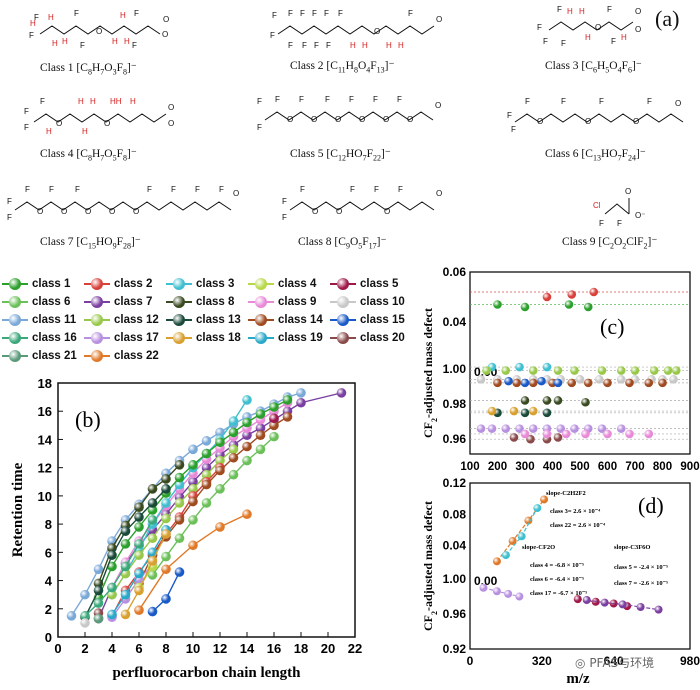 Image resolution: width=700 pixels, height=690 pixels. Describe the element at coordinates (595, 155) in the screenshot. I see `class-6-label: Class 6 [C13HO7F24]⁻` at that location.